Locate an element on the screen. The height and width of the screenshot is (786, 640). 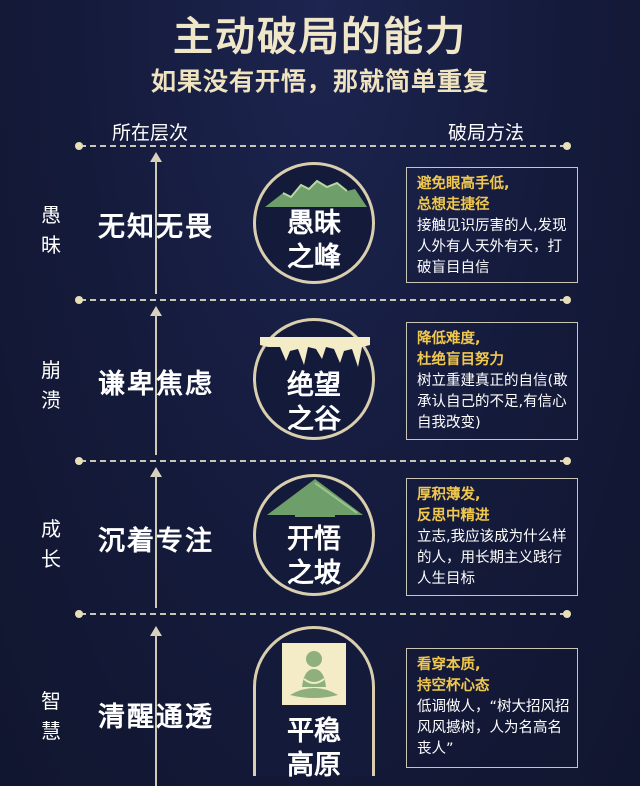
stage-circle: 开悟 之坡 is located at coordinates (314, 535).